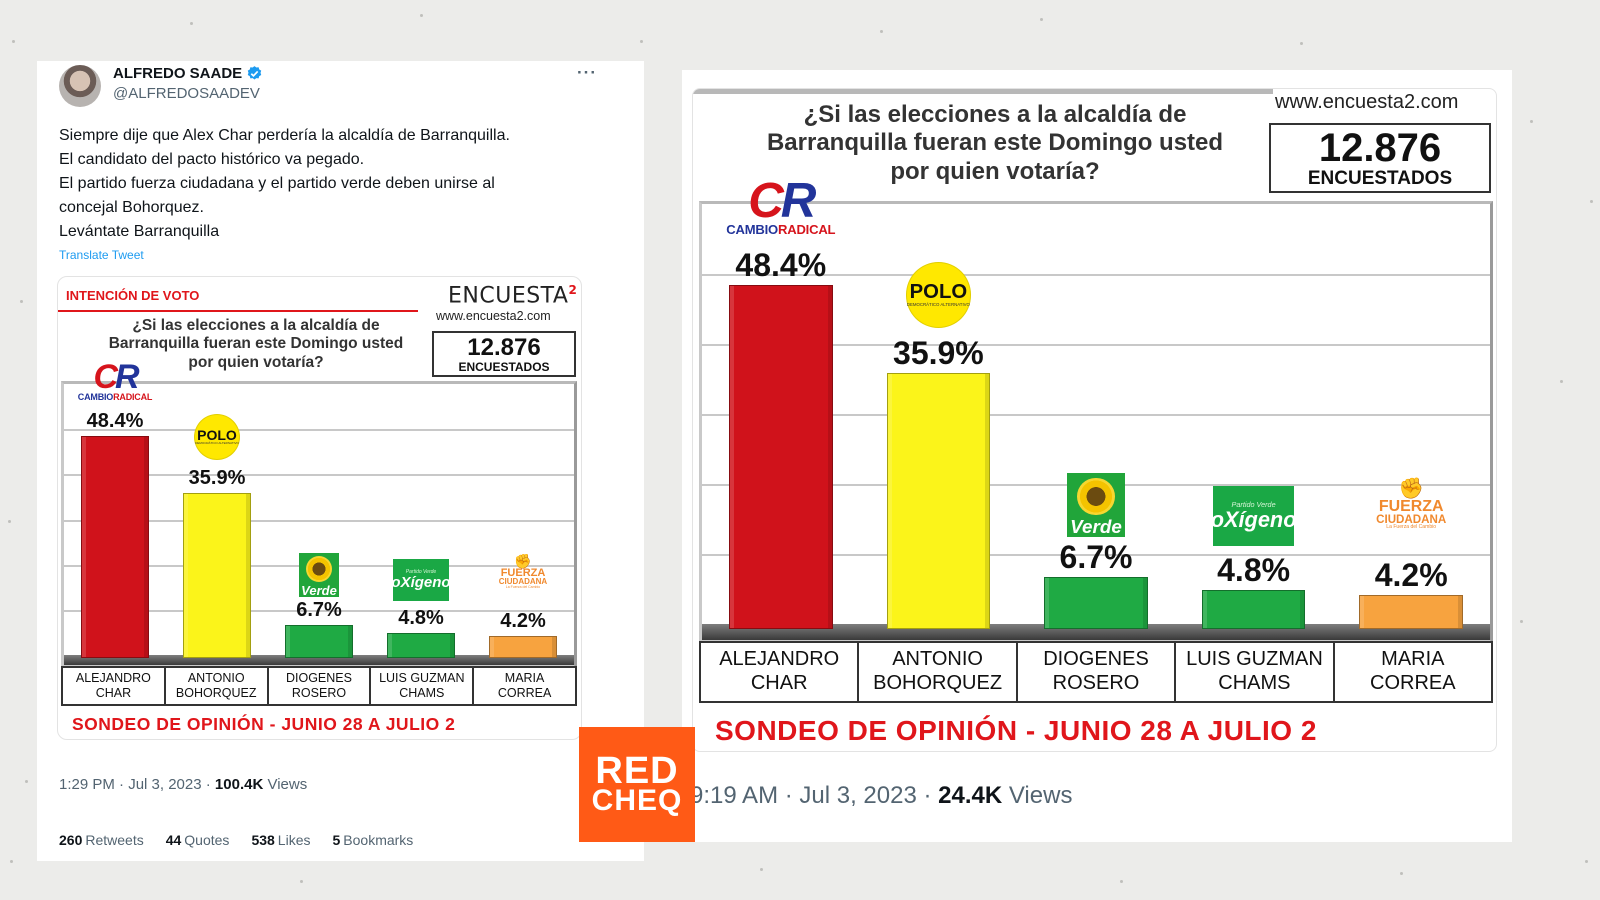  I want to click on author-handle: @ALFREDOSAADEV, so click(186, 93).